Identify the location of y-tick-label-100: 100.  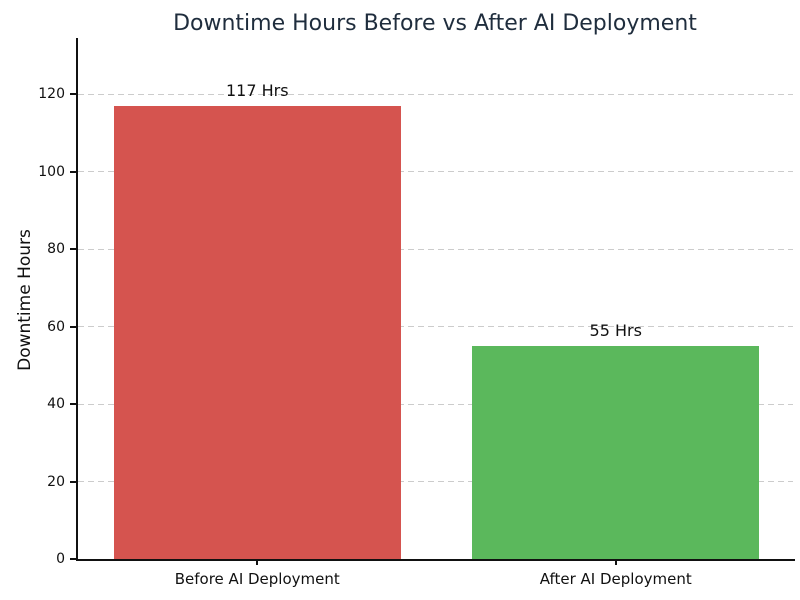
(51, 171).